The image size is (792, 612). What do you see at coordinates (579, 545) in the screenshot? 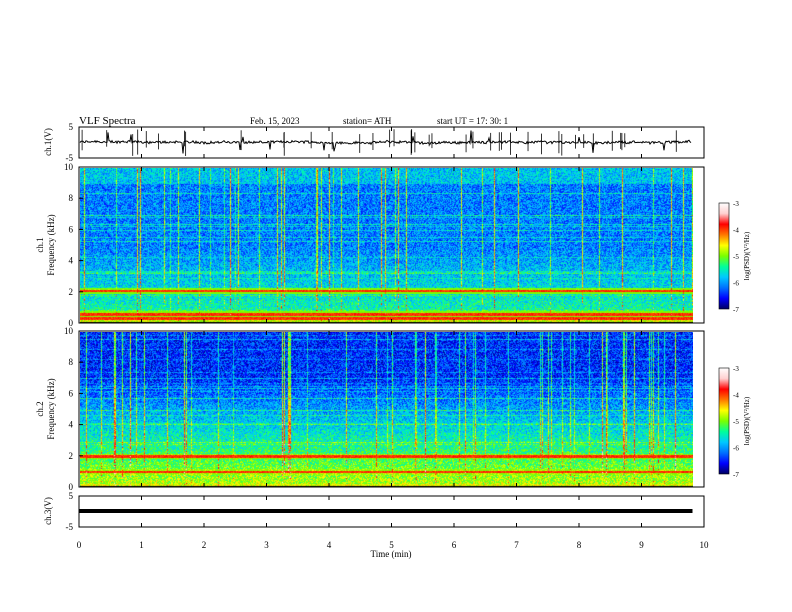
I see `x-tick-label: 8` at bounding box center [579, 545].